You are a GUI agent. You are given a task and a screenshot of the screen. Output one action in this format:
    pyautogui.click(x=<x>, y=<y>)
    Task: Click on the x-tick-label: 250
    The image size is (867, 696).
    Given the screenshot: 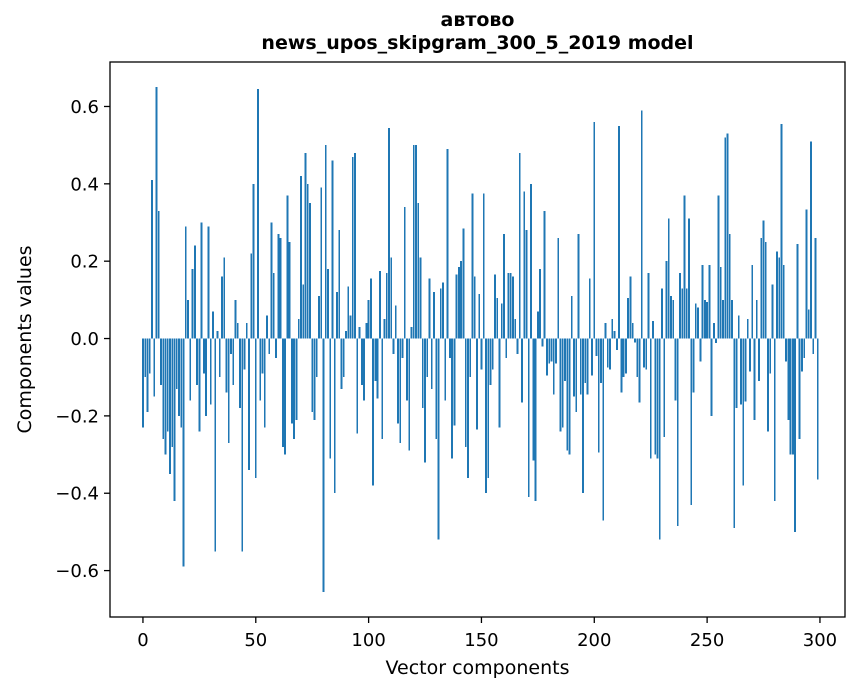 What is the action you would take?
    pyautogui.click(x=707, y=640)
    